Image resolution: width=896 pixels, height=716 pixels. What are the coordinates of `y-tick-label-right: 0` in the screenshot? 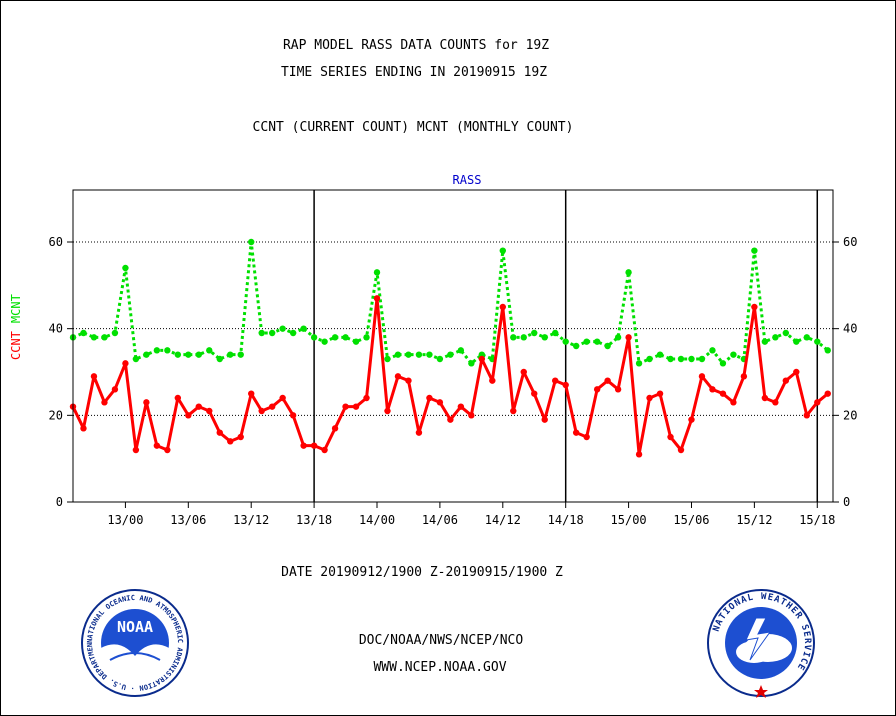 It's located at (846, 502).